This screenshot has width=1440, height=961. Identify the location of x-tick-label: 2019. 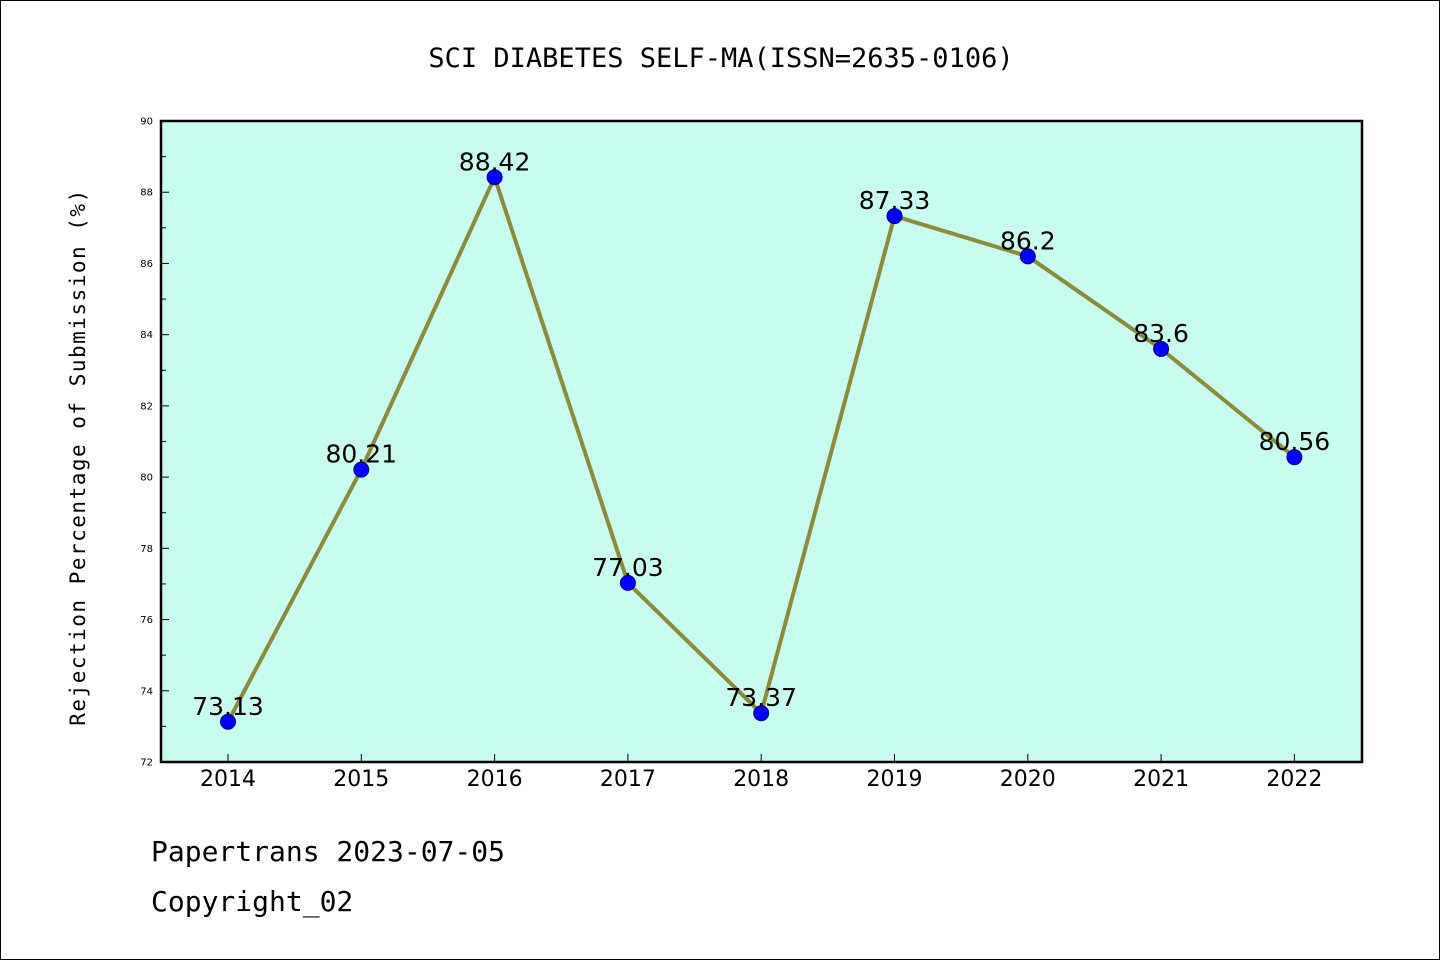
(895, 779).